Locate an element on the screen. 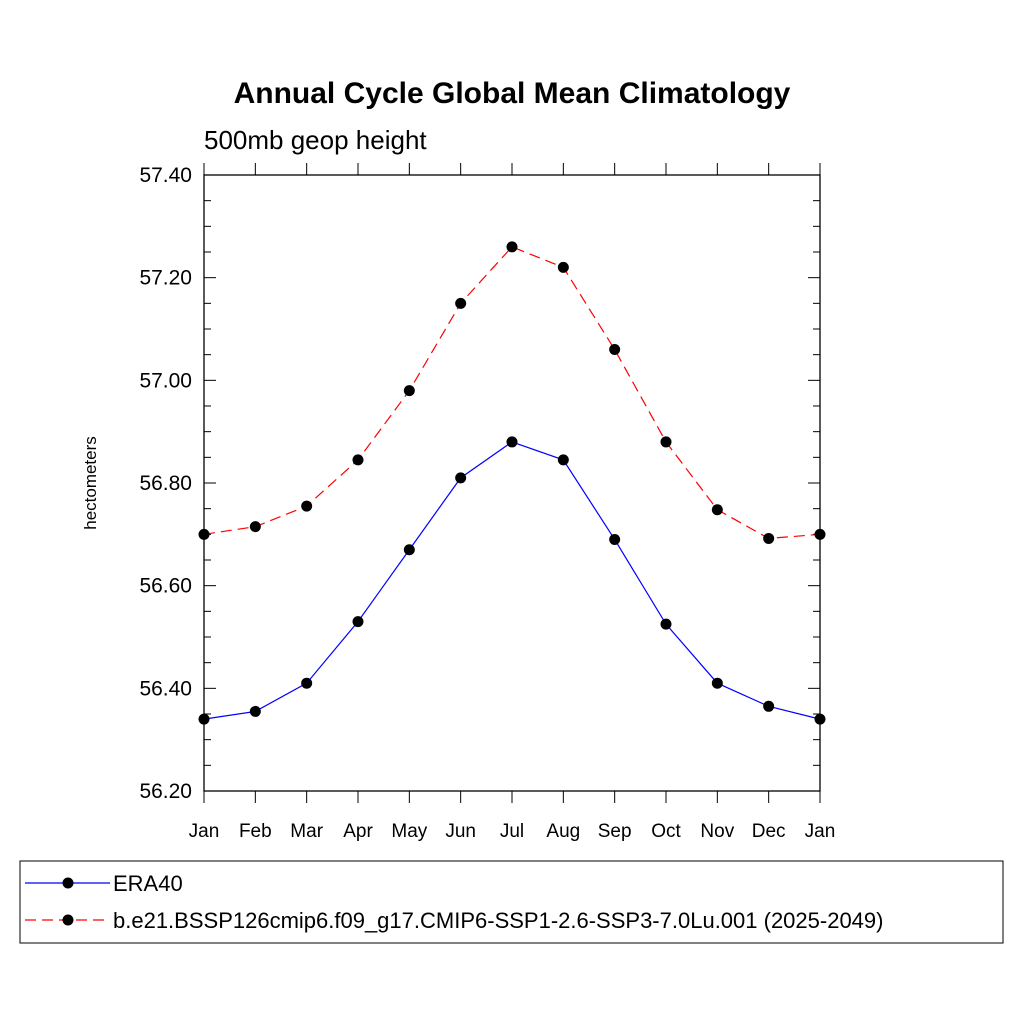 The height and width of the screenshot is (1024, 1024). x-tick-label: Feb is located at coordinates (255, 831).